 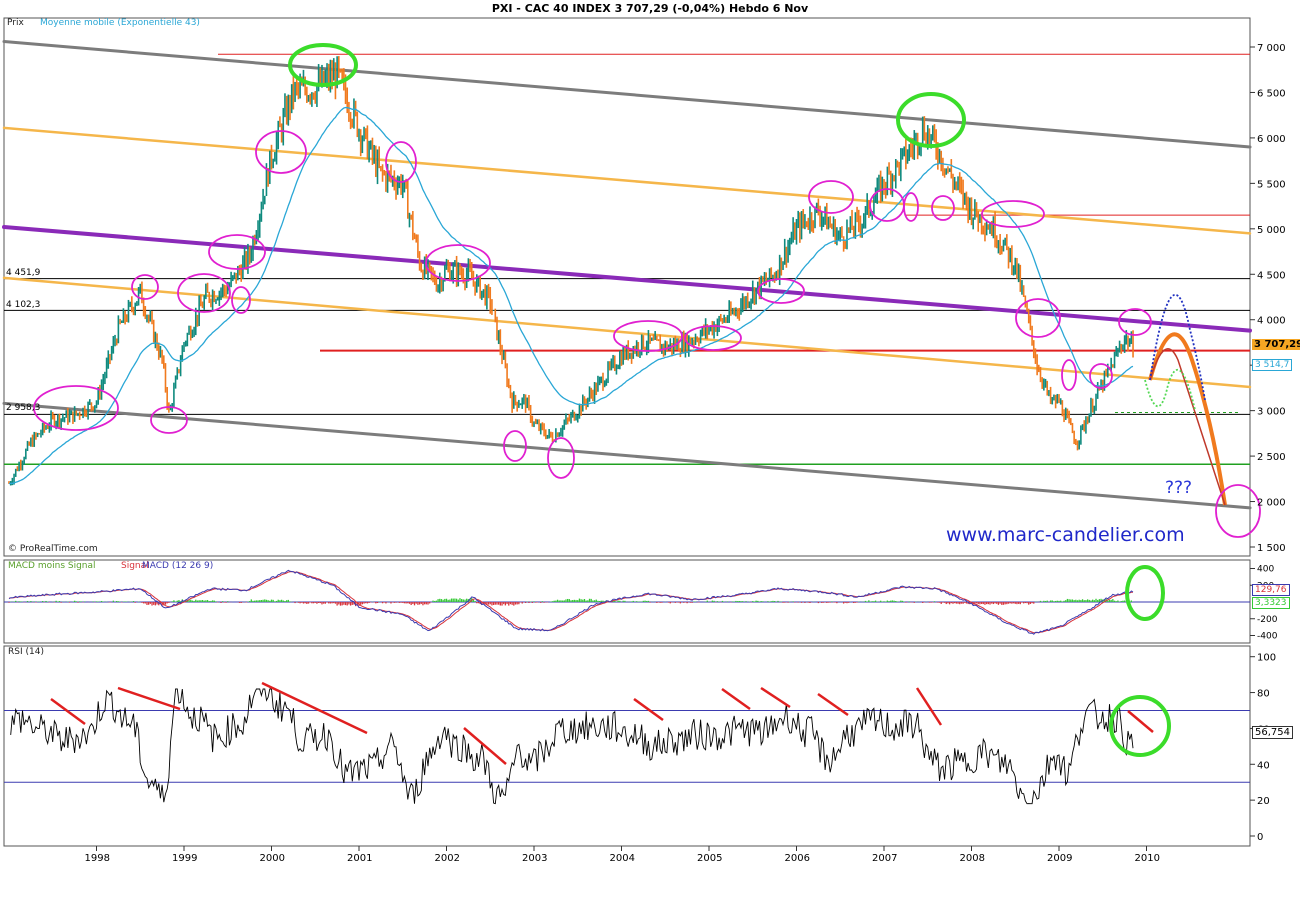 I want to click on macd-readout: 129,76, so click(x=1271, y=590).